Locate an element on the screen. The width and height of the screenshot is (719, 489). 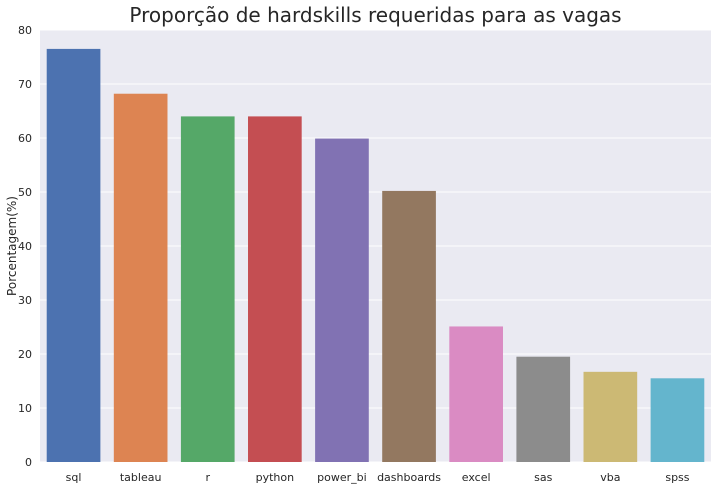
y-tick-label: 40 is located at coordinates (25, 246).